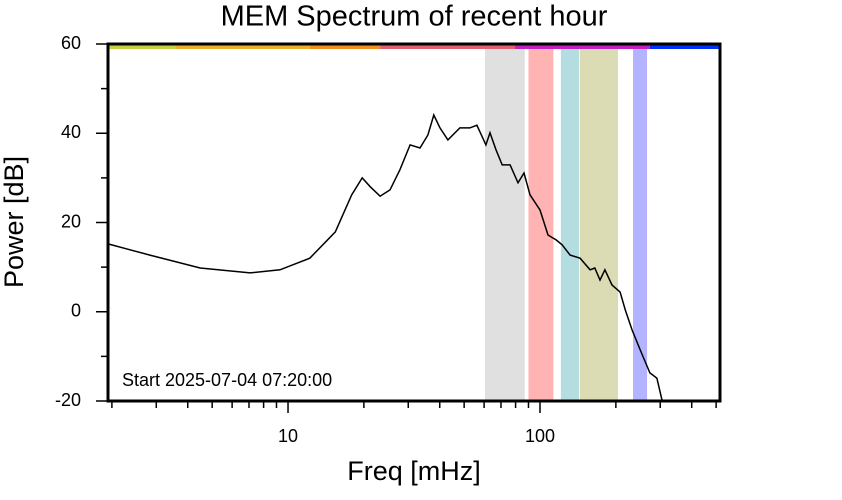 This screenshot has width=842, height=500. I want to click on x-tick-label: 100, so click(540, 436).